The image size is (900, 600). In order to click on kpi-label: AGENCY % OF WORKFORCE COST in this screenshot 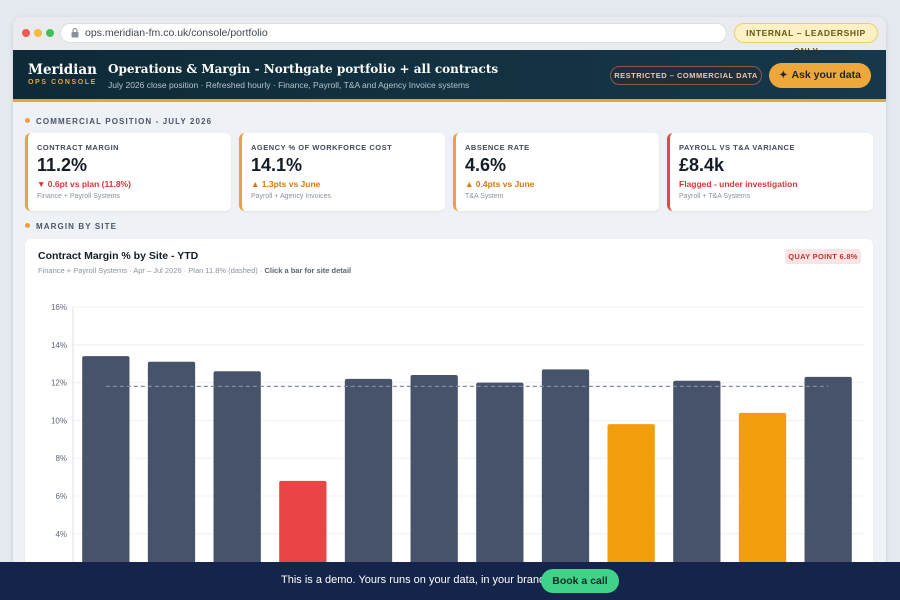, I will do `click(322, 147)`.